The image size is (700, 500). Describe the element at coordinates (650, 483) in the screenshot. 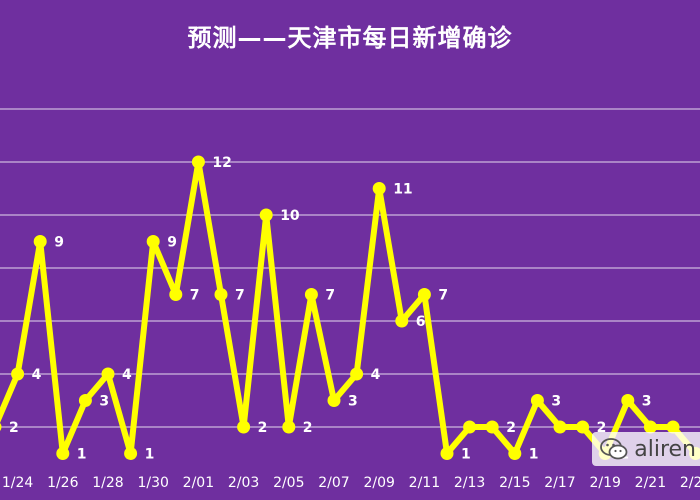

I see `x-tick-label: 2/21` at that location.